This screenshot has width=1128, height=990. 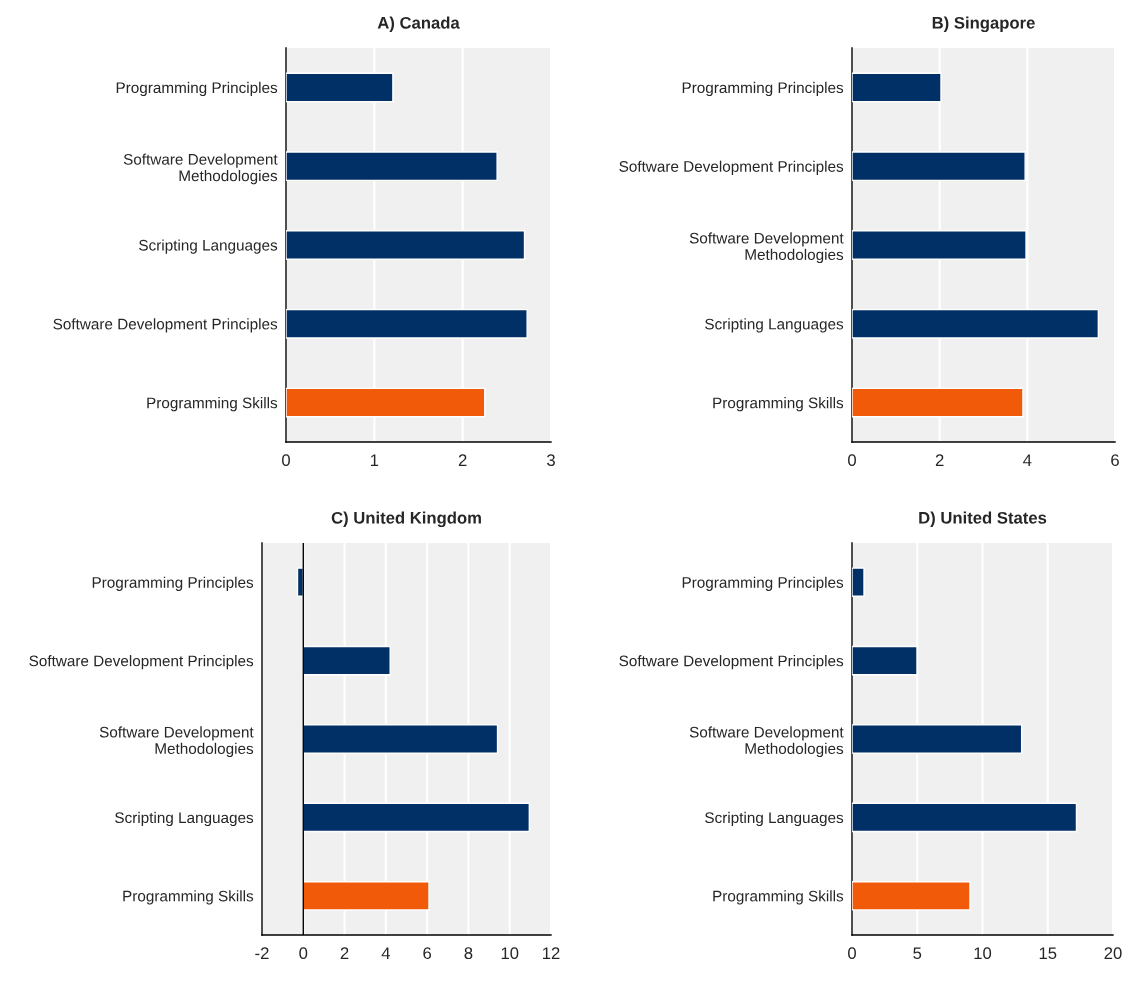 What do you see at coordinates (858, 582) in the screenshot?
I see `bar` at bounding box center [858, 582].